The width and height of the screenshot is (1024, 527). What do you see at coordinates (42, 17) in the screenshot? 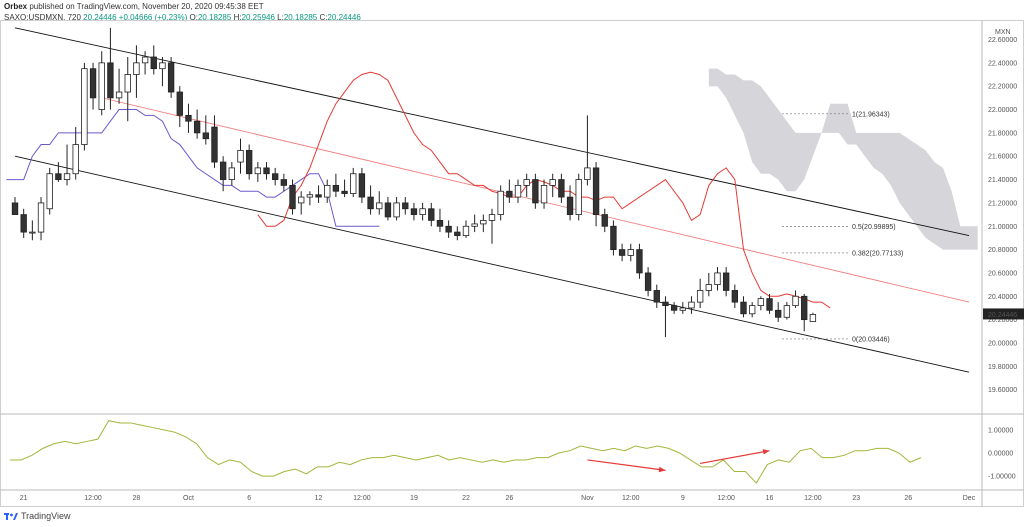
I see `symbol-label: SAXO:USDMXN, 720` at bounding box center [42, 17].